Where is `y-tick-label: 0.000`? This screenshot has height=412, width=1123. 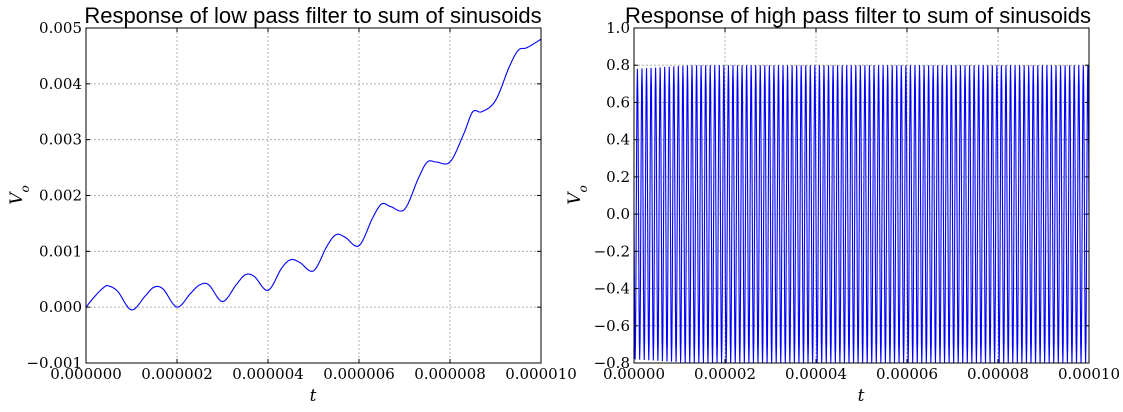
y-tick-label: 0.000 is located at coordinates (60, 307).